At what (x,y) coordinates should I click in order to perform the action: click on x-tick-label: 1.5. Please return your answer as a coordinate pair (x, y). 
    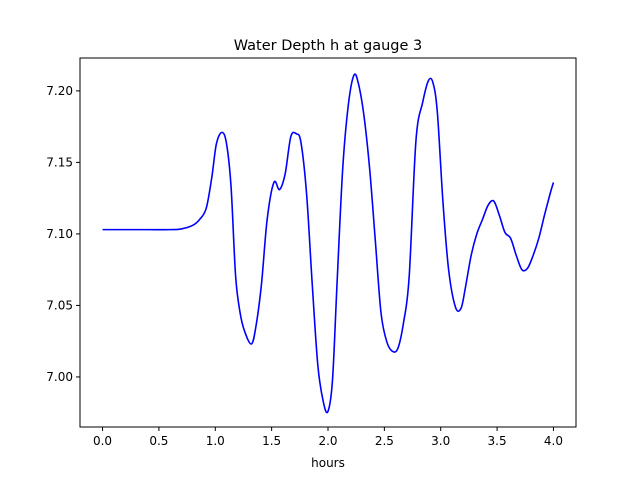
    Looking at the image, I should click on (271, 441).